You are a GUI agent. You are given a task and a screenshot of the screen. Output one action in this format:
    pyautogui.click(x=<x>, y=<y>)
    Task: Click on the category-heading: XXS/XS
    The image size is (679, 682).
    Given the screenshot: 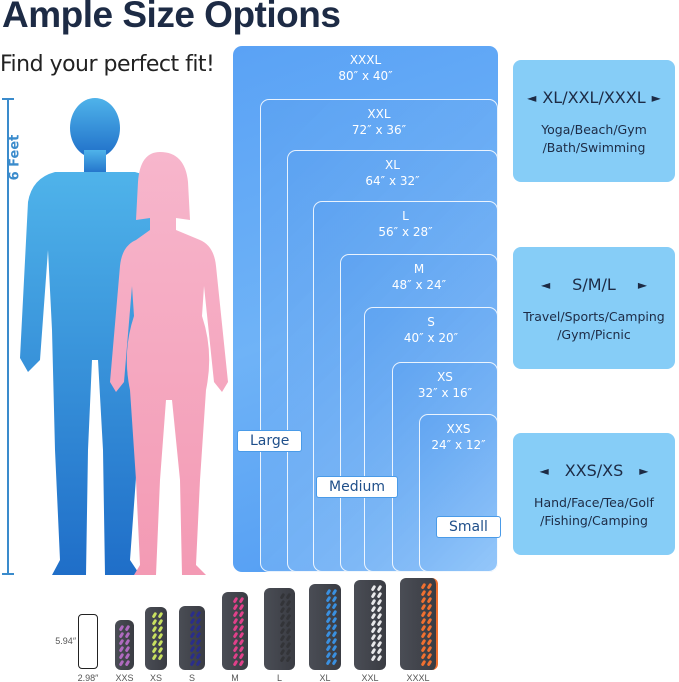 What is the action you would take?
    pyautogui.click(x=594, y=470)
    